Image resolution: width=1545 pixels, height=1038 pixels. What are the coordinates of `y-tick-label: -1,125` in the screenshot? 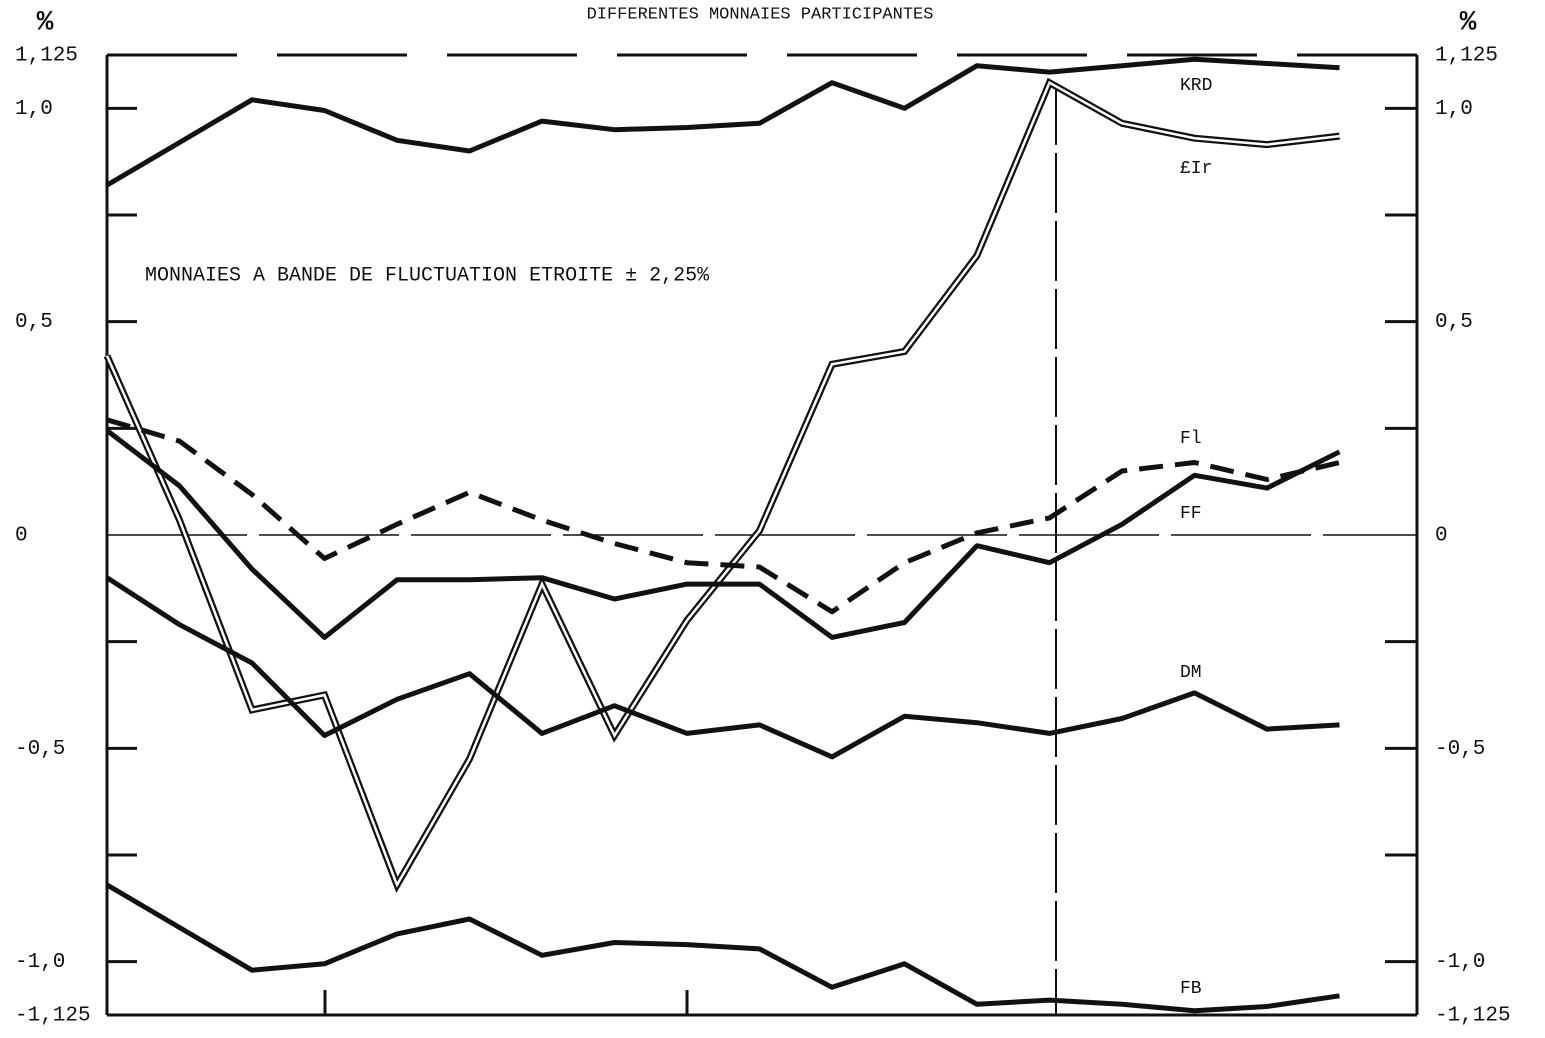 It's located at (53, 1016).